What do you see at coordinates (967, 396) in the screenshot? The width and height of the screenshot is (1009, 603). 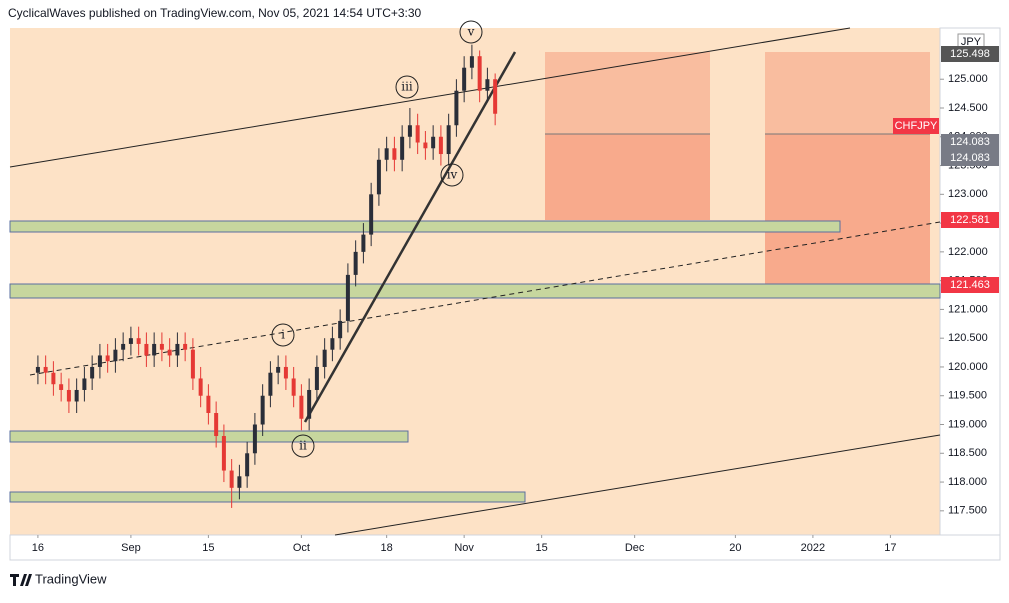 I see `y-tick-label: 119.500` at bounding box center [967, 396].